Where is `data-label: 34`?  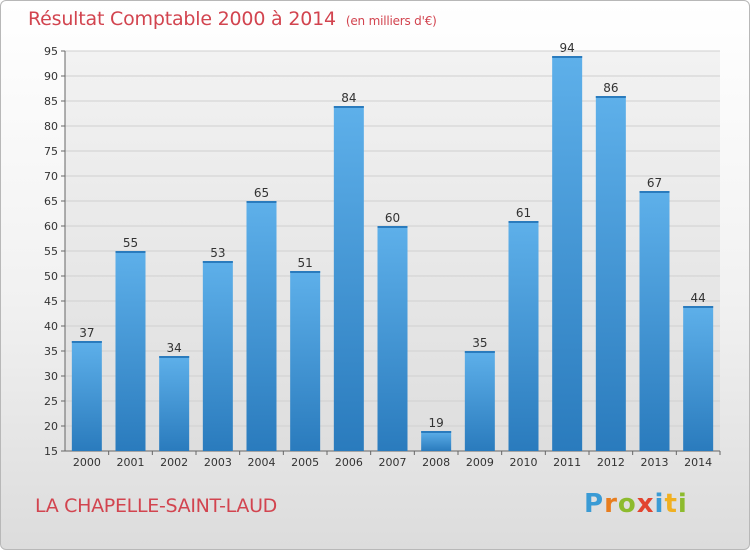
data-label: 34 is located at coordinates (174, 348).